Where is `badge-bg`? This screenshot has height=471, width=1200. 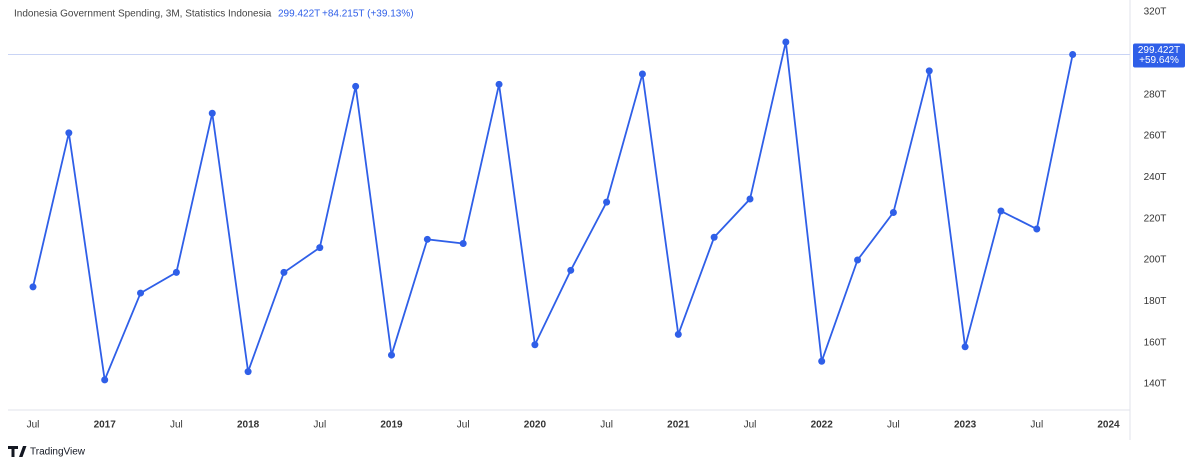 badge-bg is located at coordinates (1159, 55).